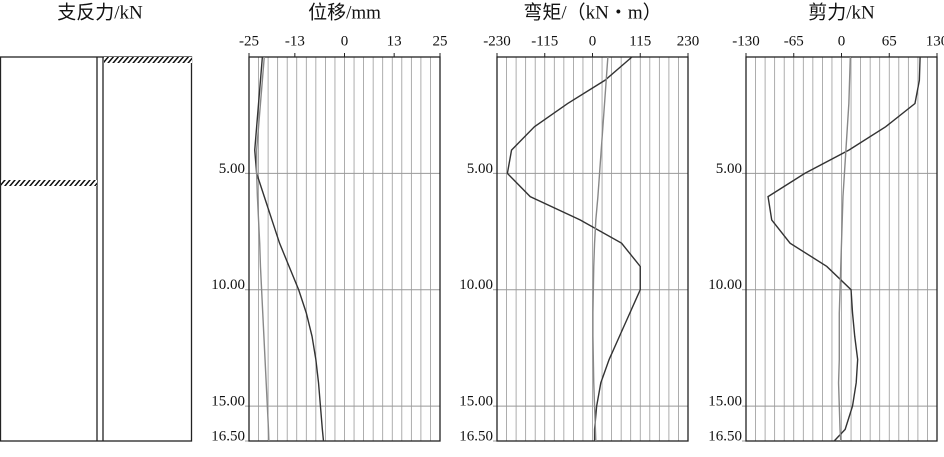 The image size is (944, 457). Describe the element at coordinates (841, 12) in the screenshot. I see `panel-title: 剪力/kN` at that location.